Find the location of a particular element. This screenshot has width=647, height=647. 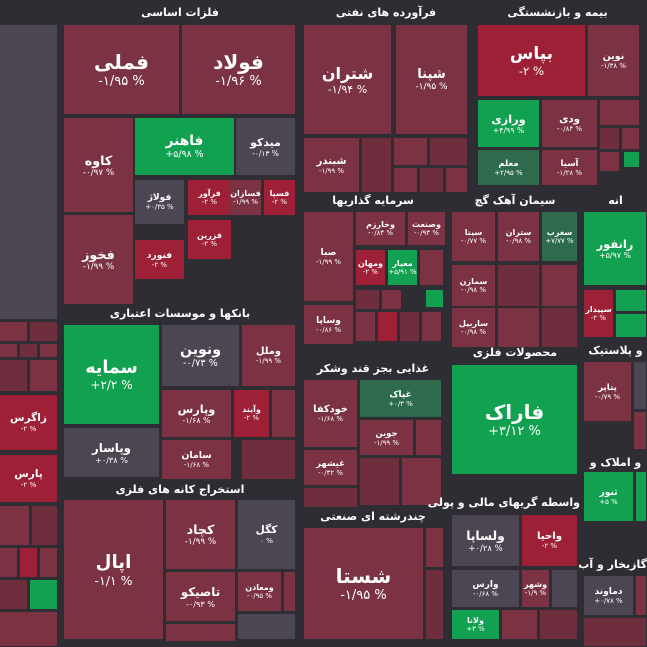

tile: زاگرس -۲ % is located at coordinates (28, 422).